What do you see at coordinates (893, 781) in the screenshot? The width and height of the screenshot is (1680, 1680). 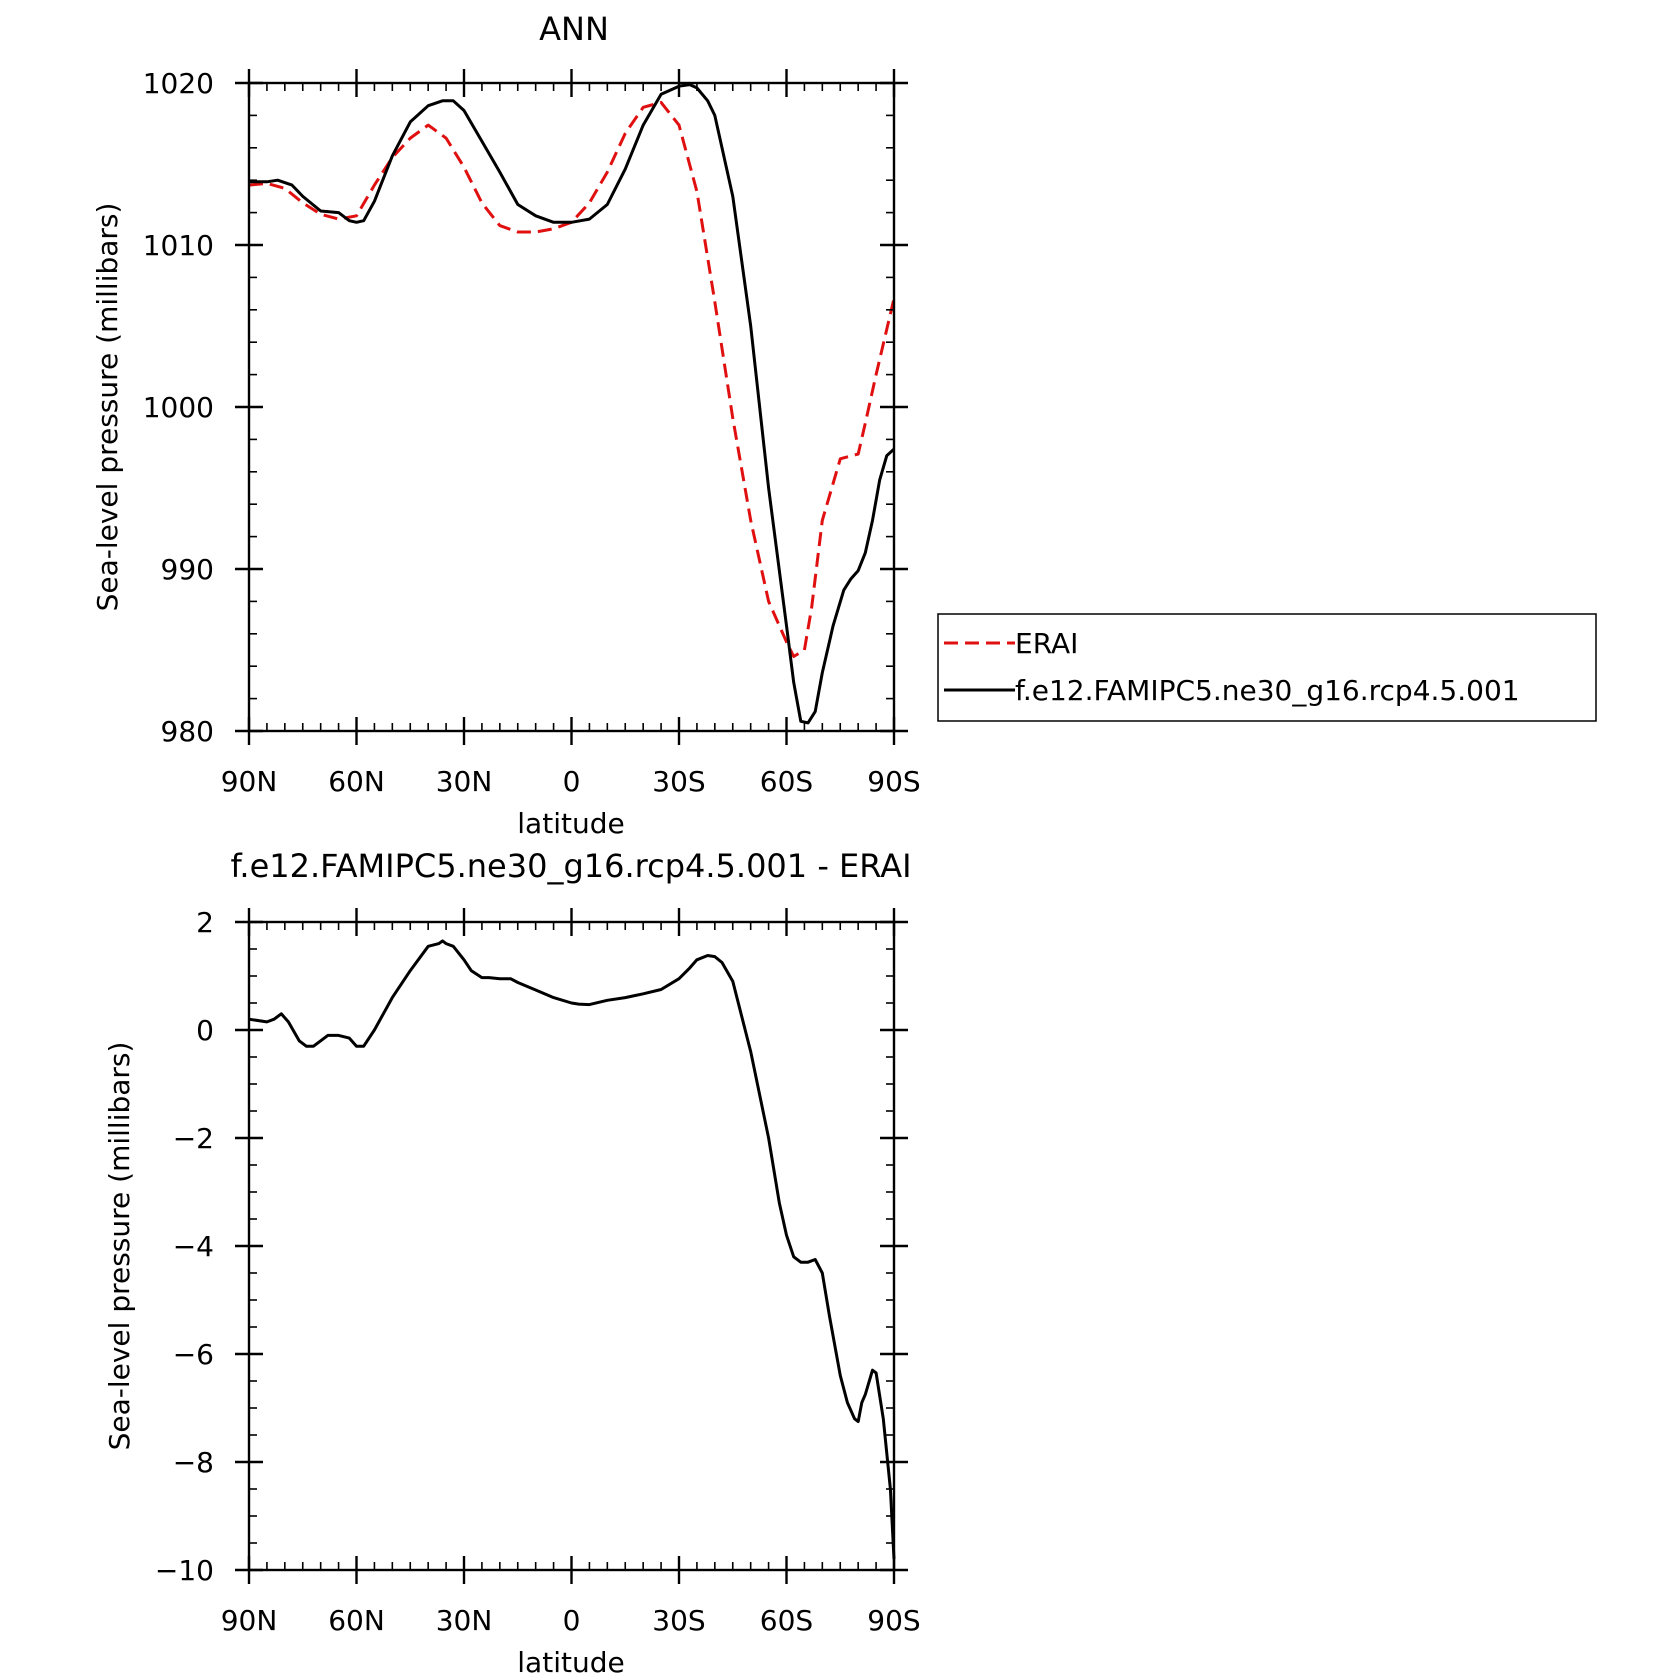 I see `top-xtick-label-90s: 90S` at bounding box center [893, 781].